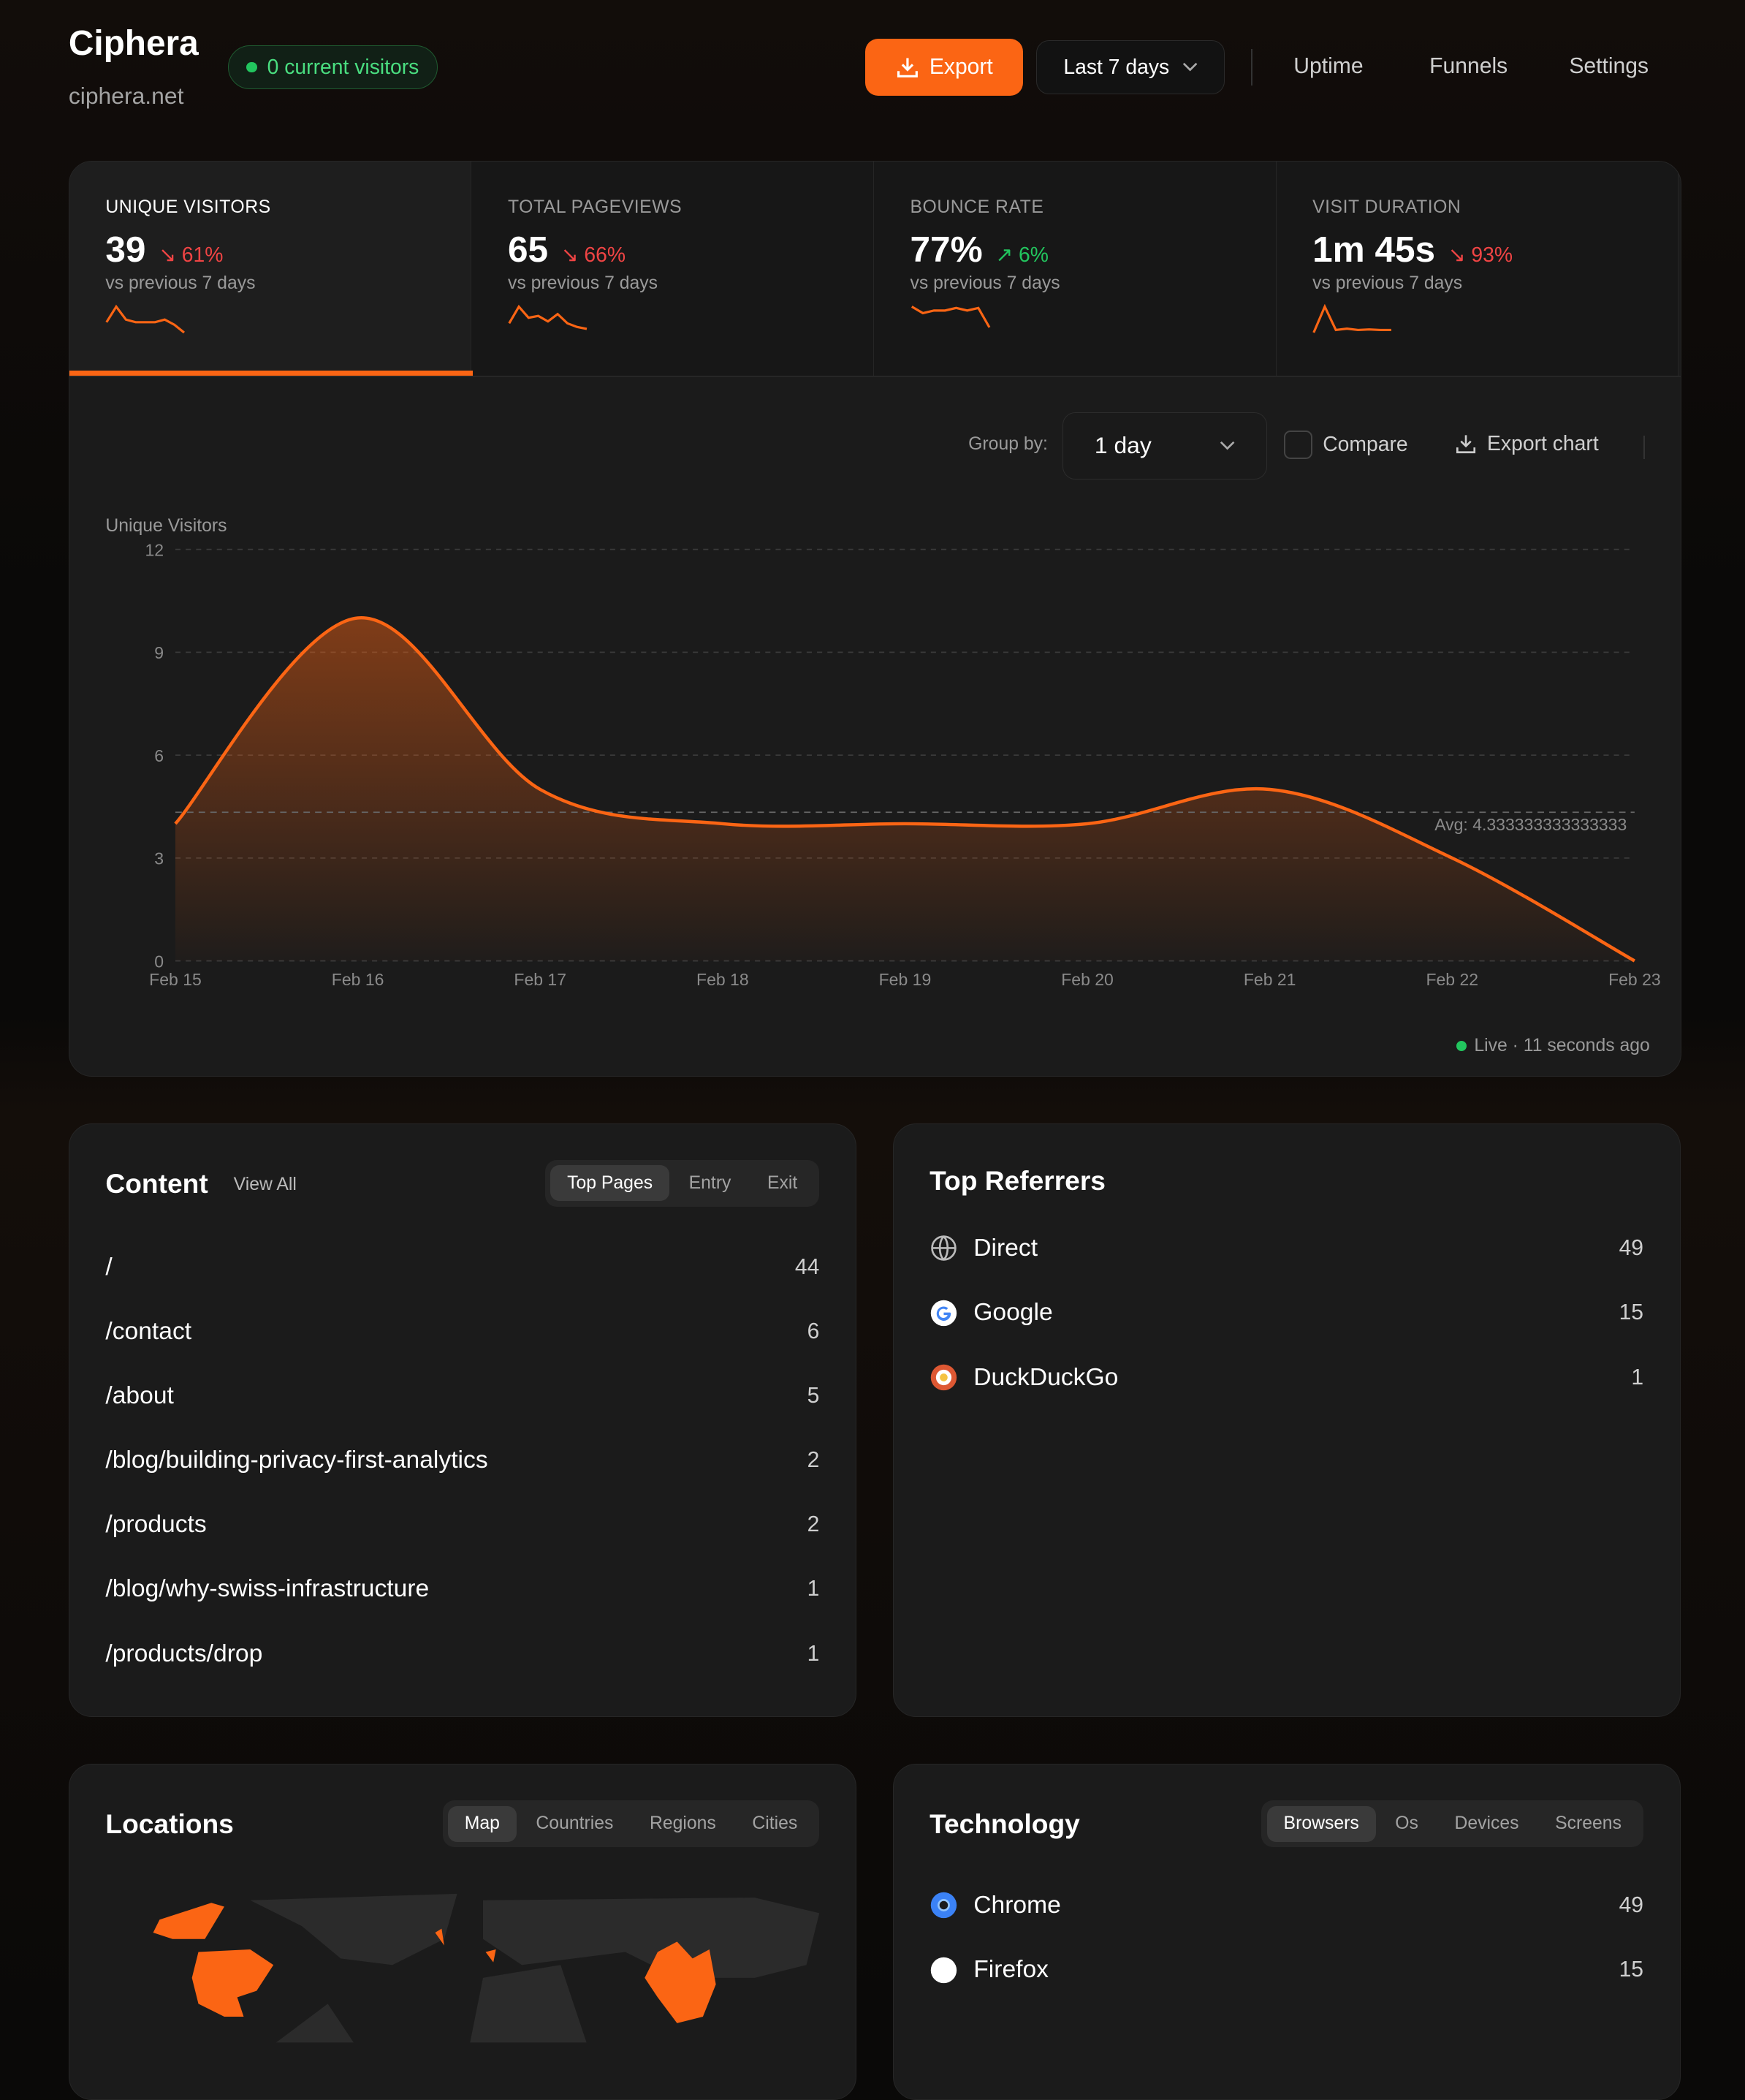  Describe the element at coordinates (1527, 444) in the screenshot. I see `export-chart-button: Export chart` at that location.